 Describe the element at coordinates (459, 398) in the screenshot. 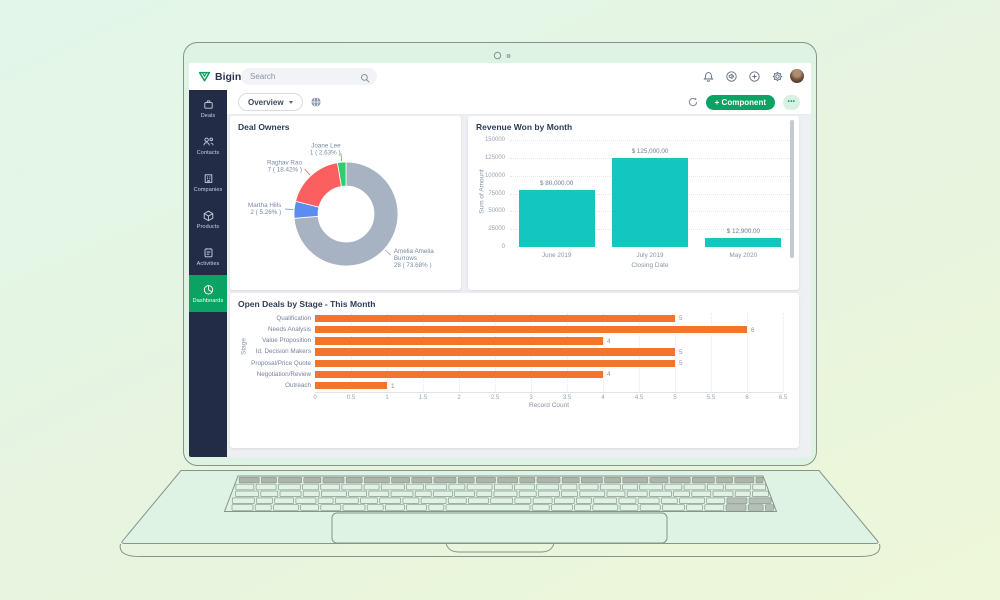

I see `x-tick-label: 2` at that location.